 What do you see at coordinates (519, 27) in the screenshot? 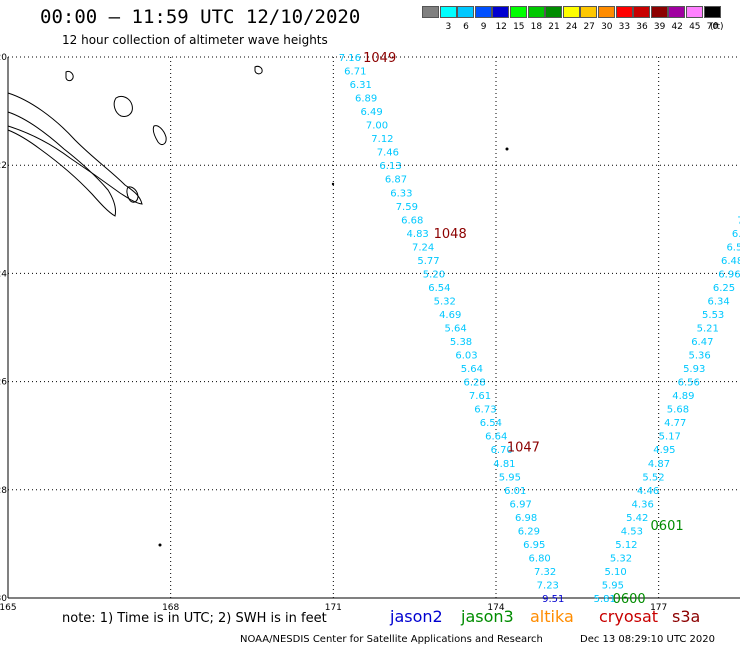
I see `legend-label: 15` at bounding box center [519, 27].